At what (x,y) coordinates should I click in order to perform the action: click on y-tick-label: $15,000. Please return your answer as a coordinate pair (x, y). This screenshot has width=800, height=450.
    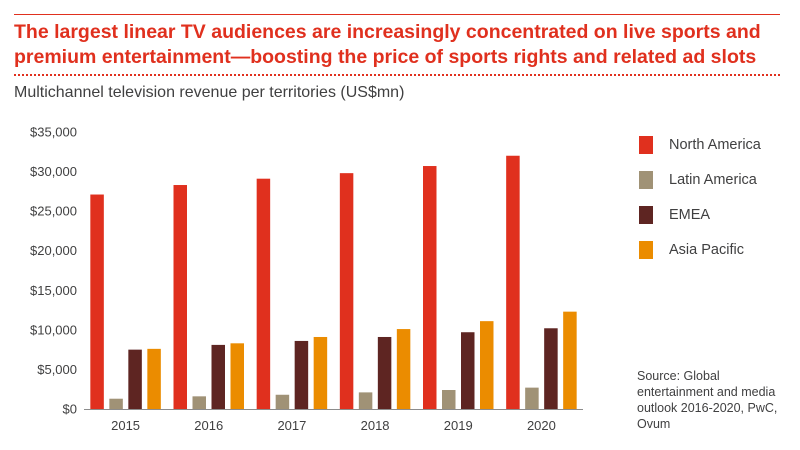
    Looking at the image, I should click on (53, 290).